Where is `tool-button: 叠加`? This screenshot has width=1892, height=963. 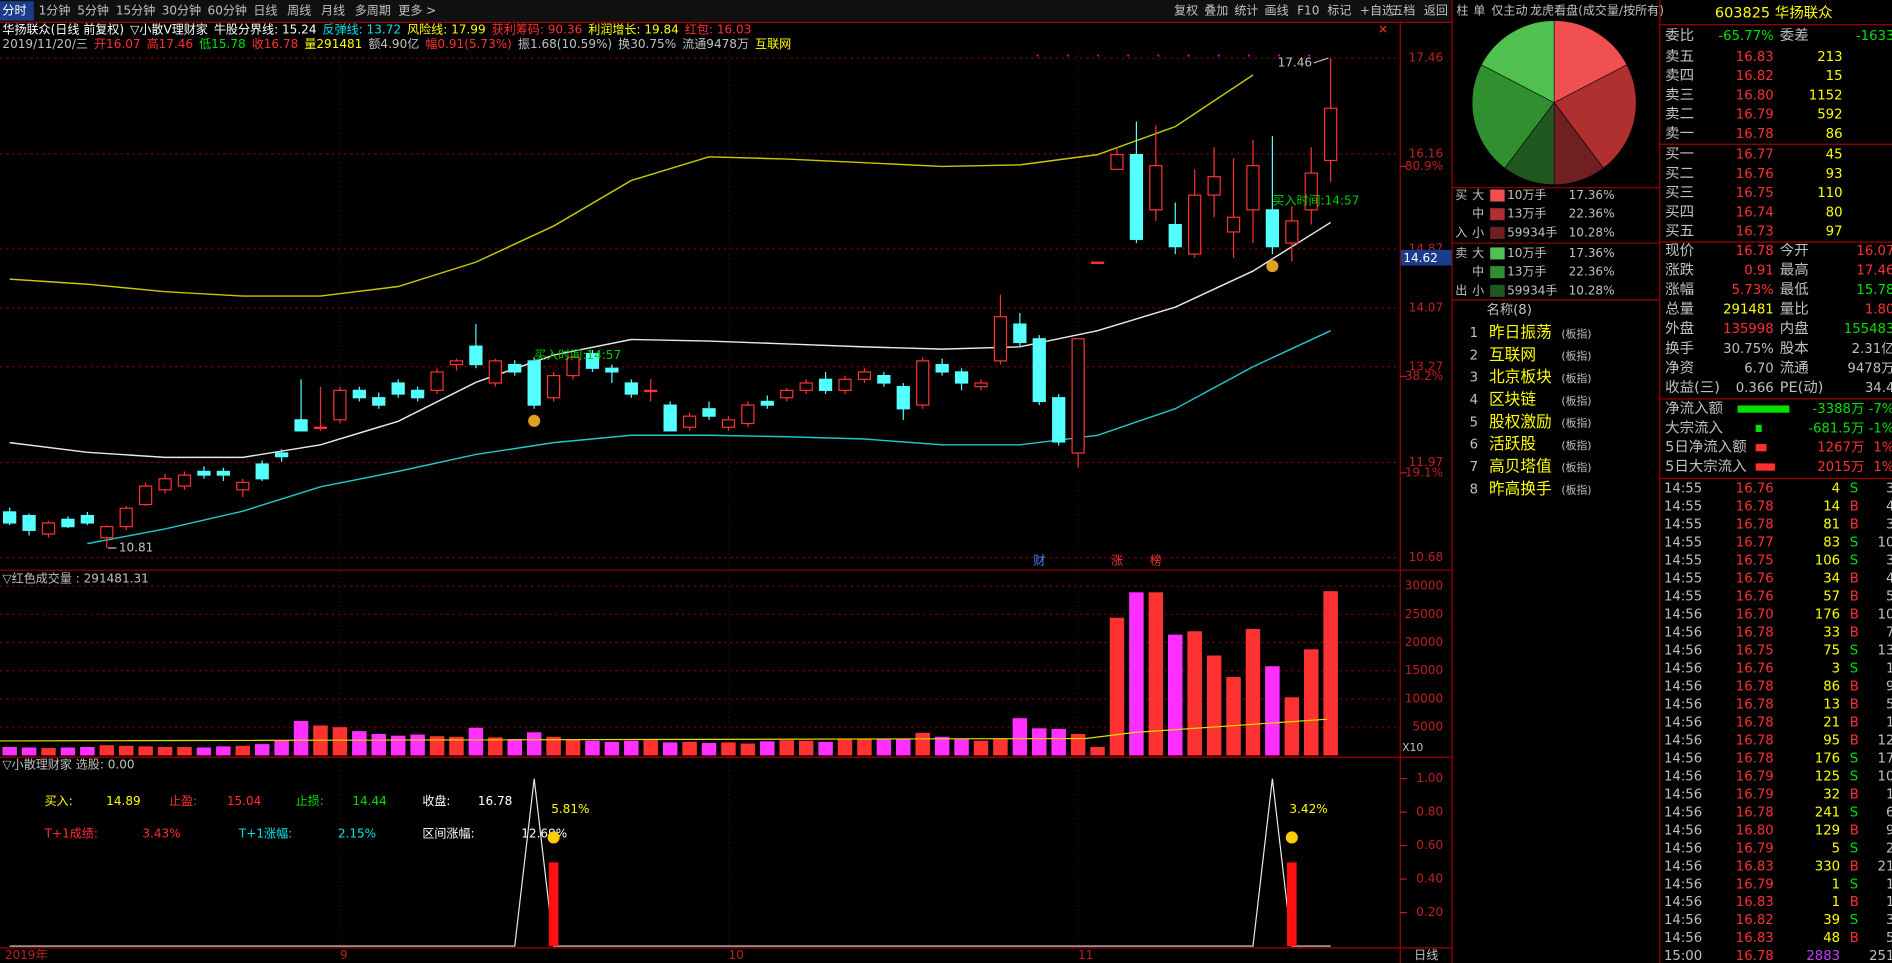
tool-button: 叠加 is located at coordinates (1216, 10).